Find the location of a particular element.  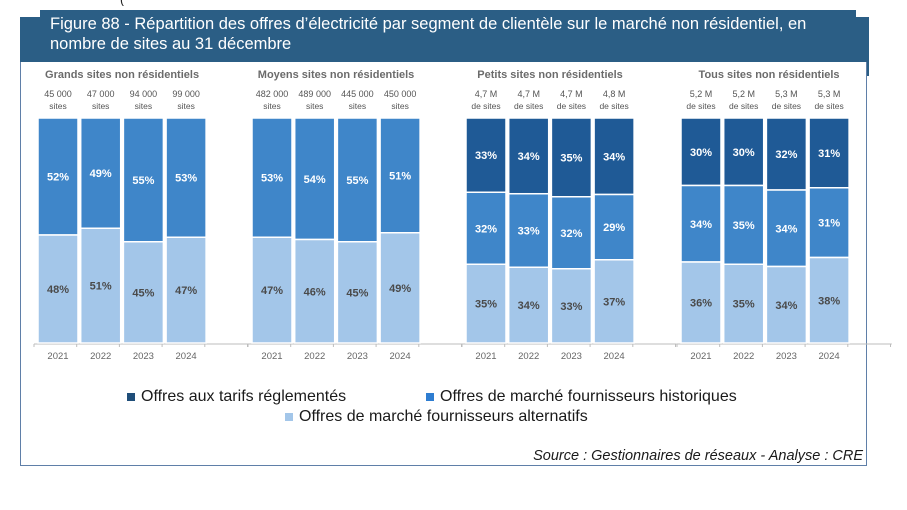

bar-total-label: 45 000 is located at coordinates (58, 94).